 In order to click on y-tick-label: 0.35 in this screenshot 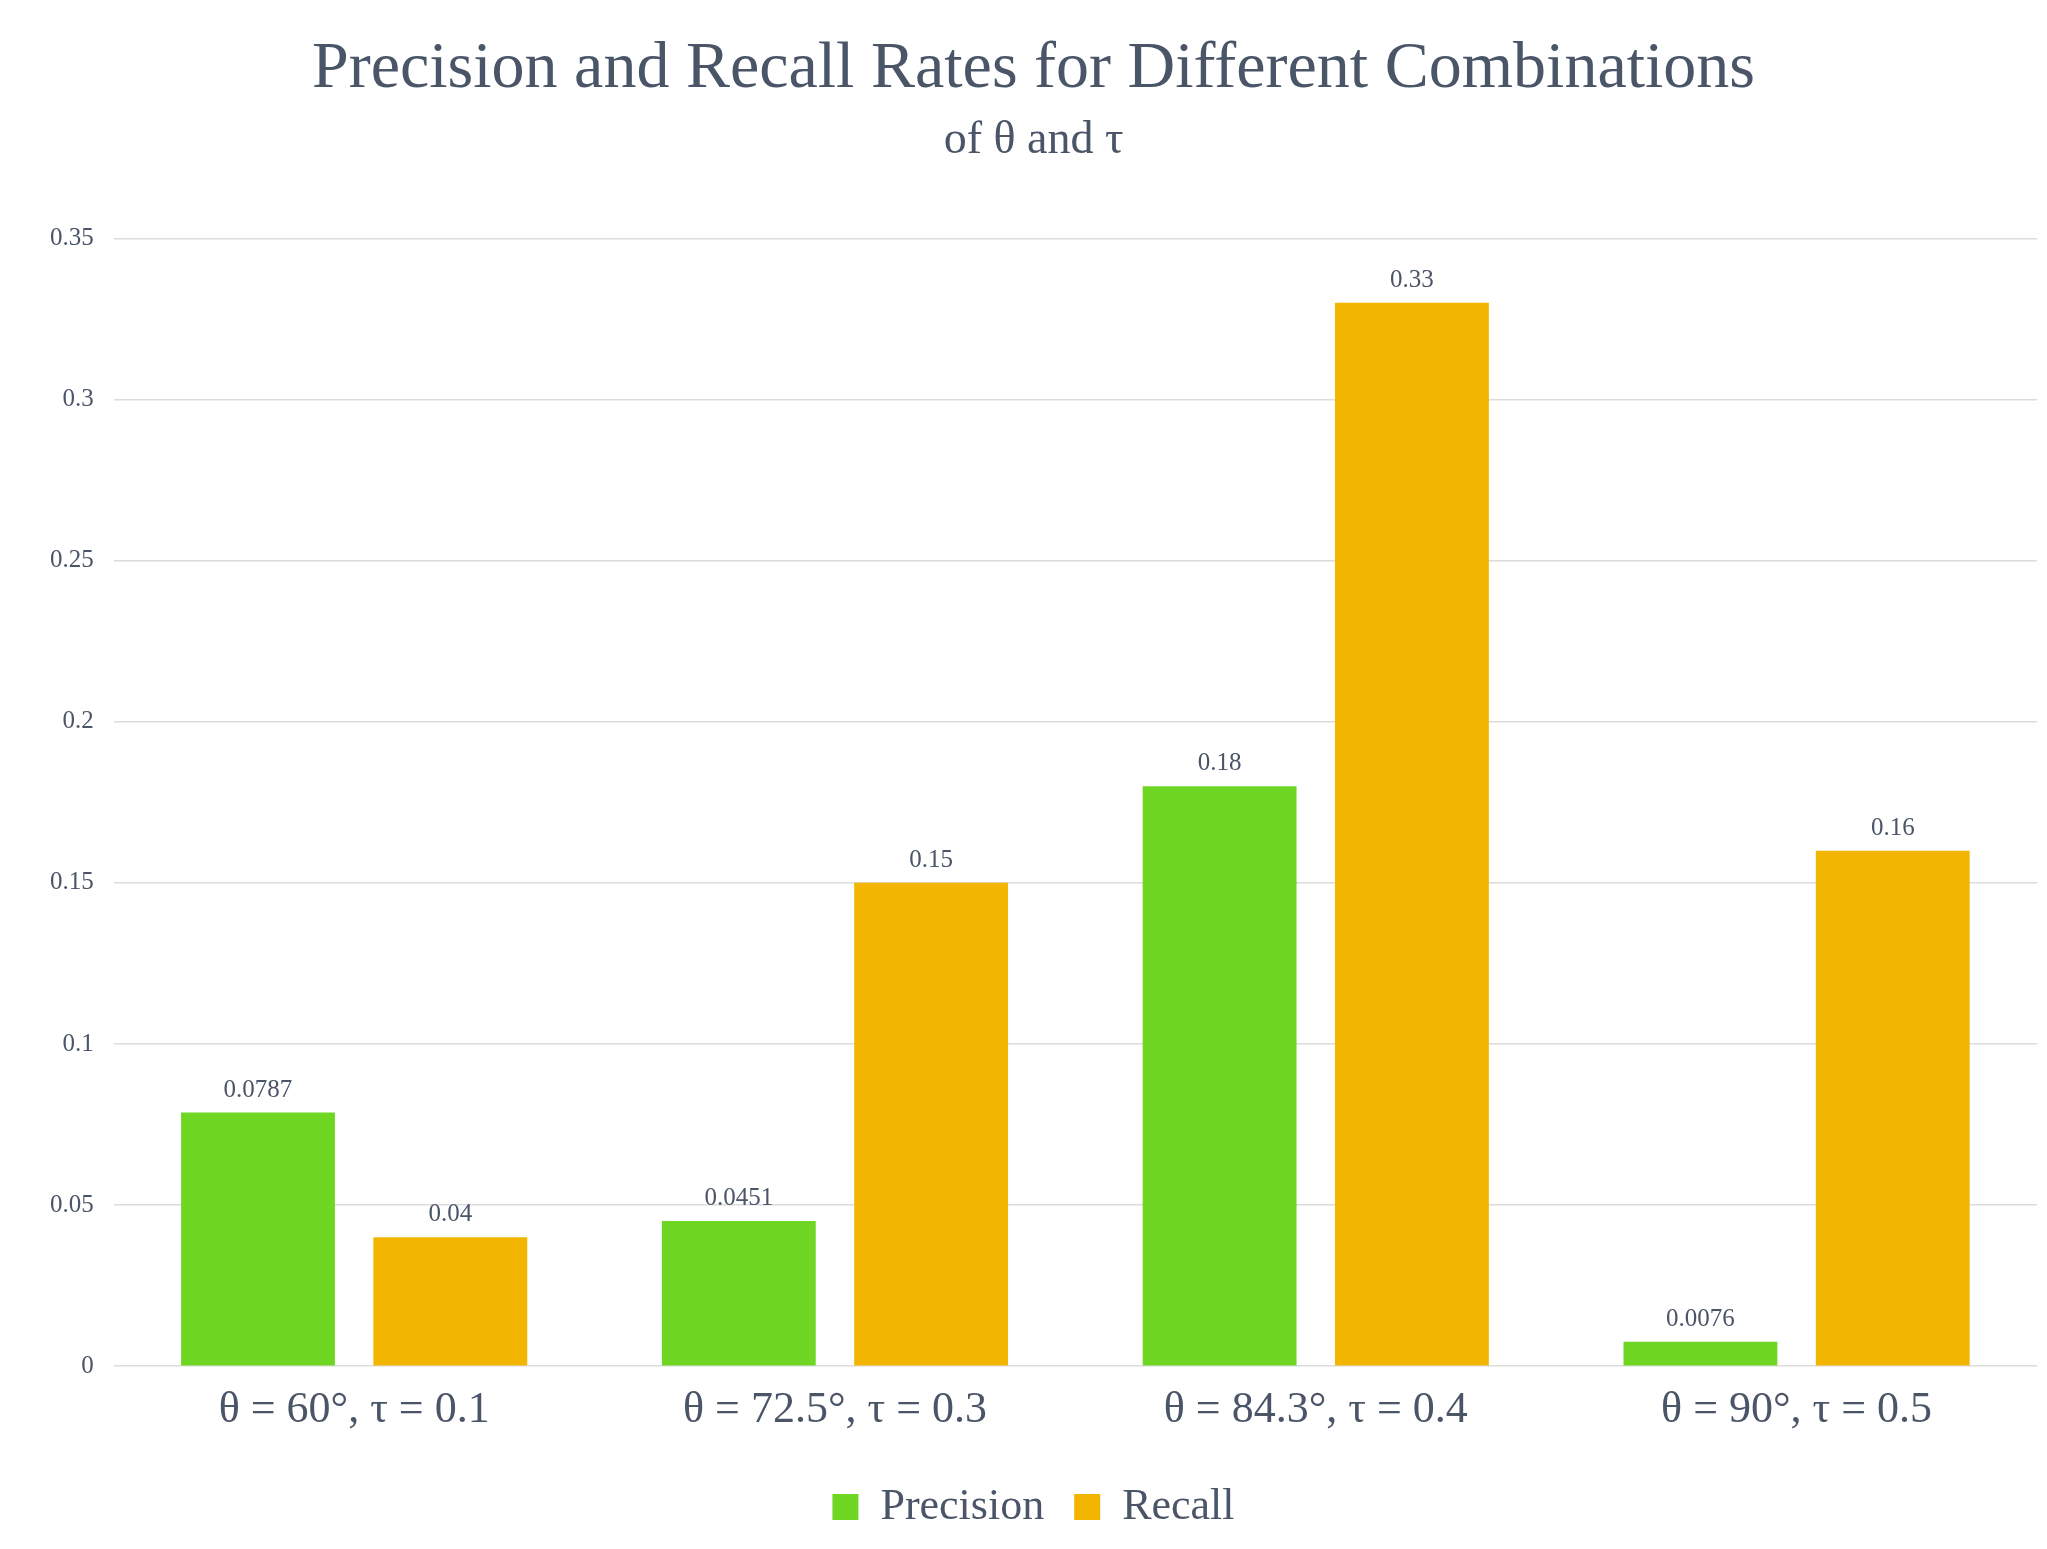, I will do `click(72, 236)`.